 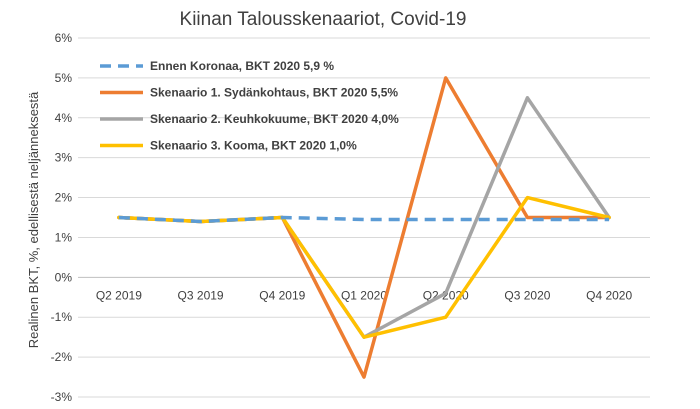 I want to click on y-axis-ticks: -3% -2% -1% 0% 1% 2% 3% 4% 5% 6%, so click(x=62, y=217).